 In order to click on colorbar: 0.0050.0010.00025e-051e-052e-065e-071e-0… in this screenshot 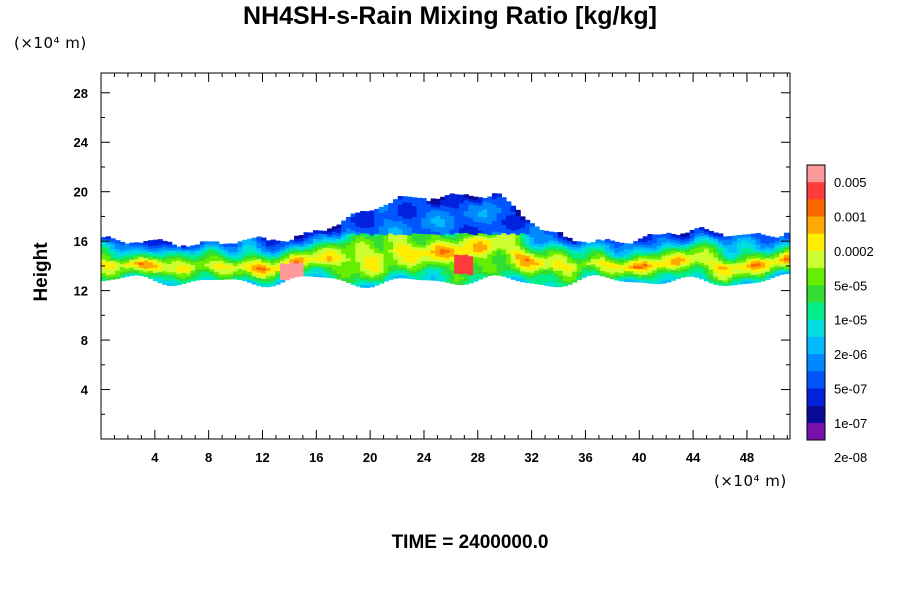, I will do `click(840, 314)`.